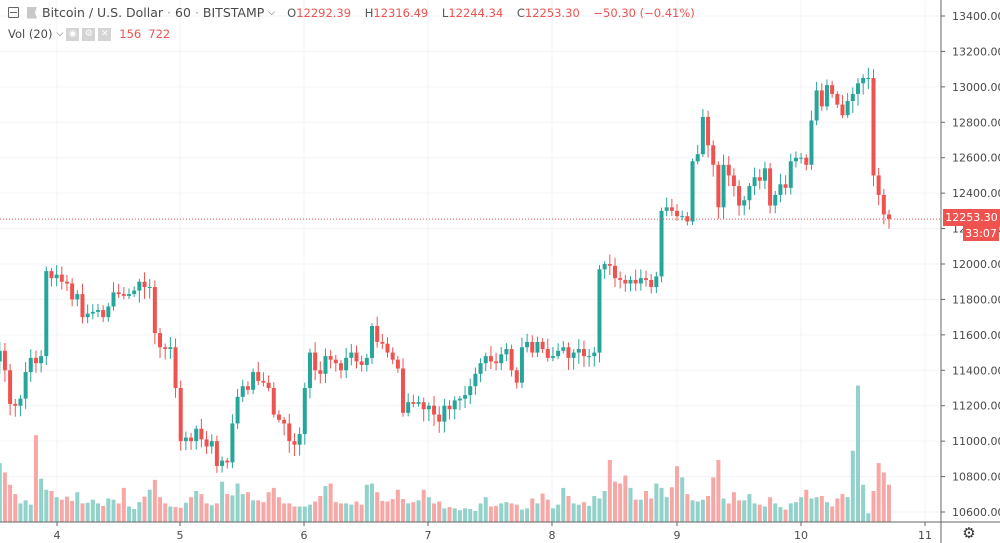  What do you see at coordinates (445, 12) in the screenshot?
I see `low-key: L` at bounding box center [445, 12].